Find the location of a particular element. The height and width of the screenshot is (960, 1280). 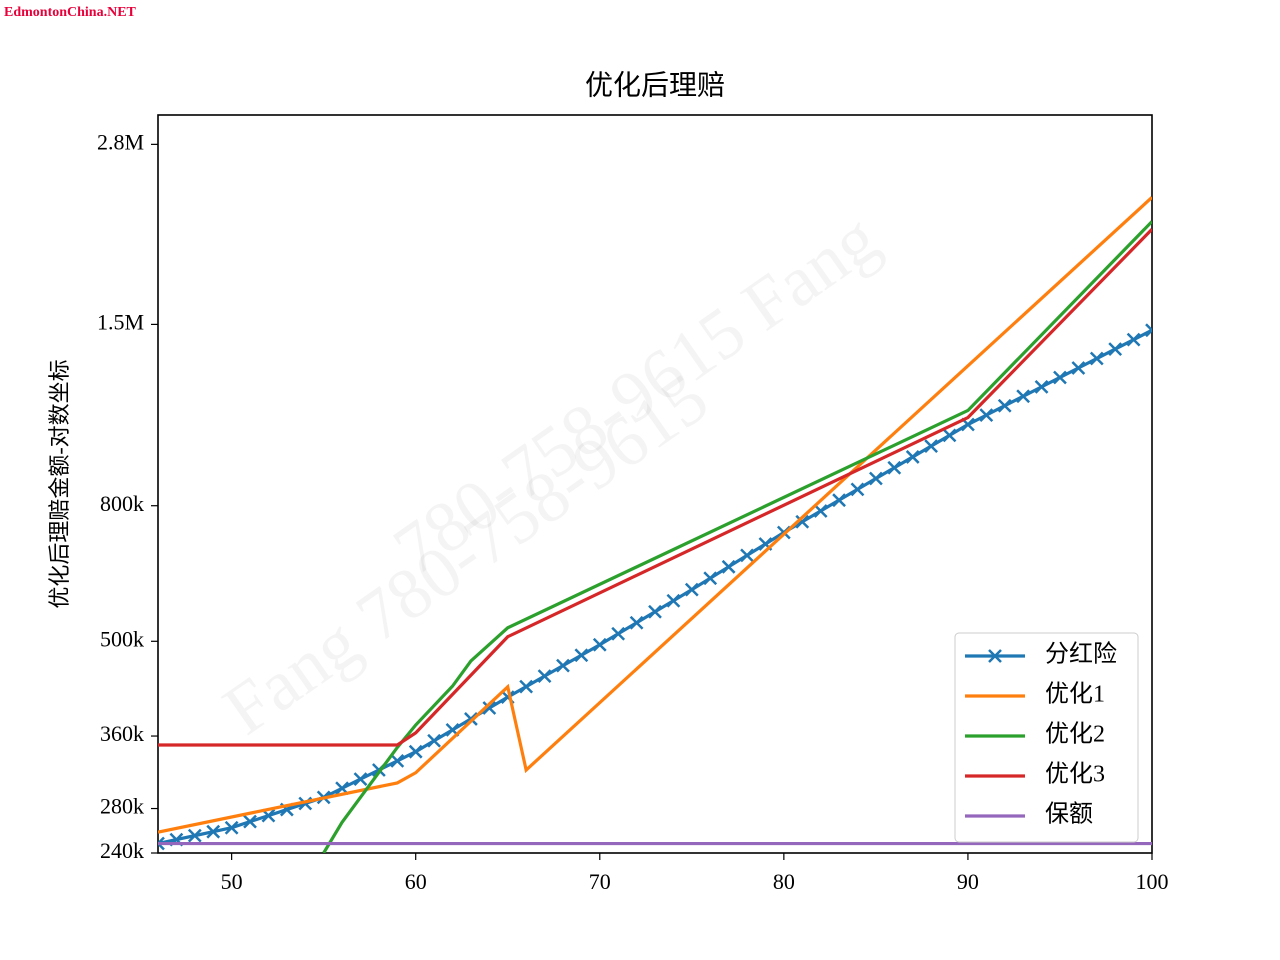

legend-label: 分红险 is located at coordinates (1081, 654).